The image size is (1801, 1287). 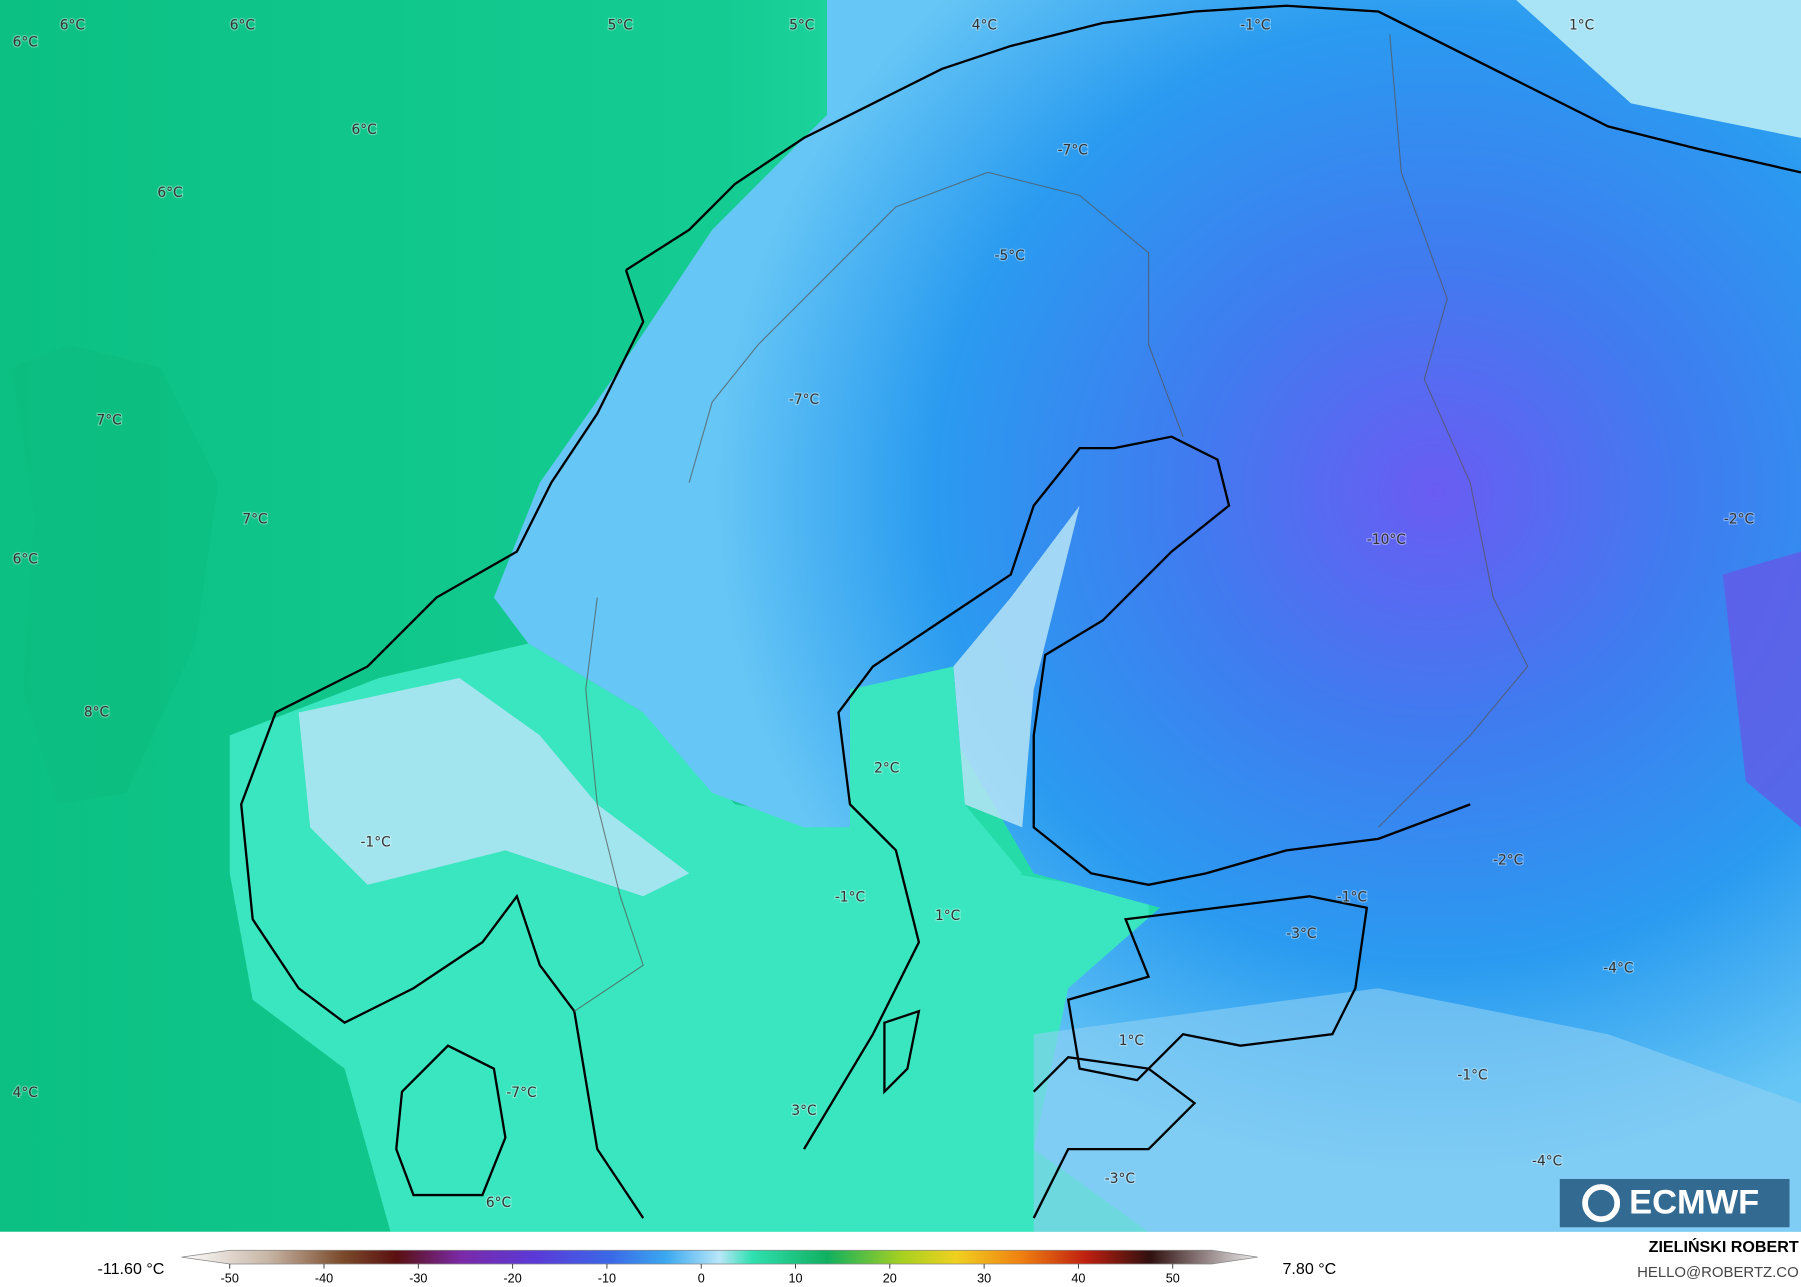 I want to click on mountain-cool, so click(x=494, y=787).